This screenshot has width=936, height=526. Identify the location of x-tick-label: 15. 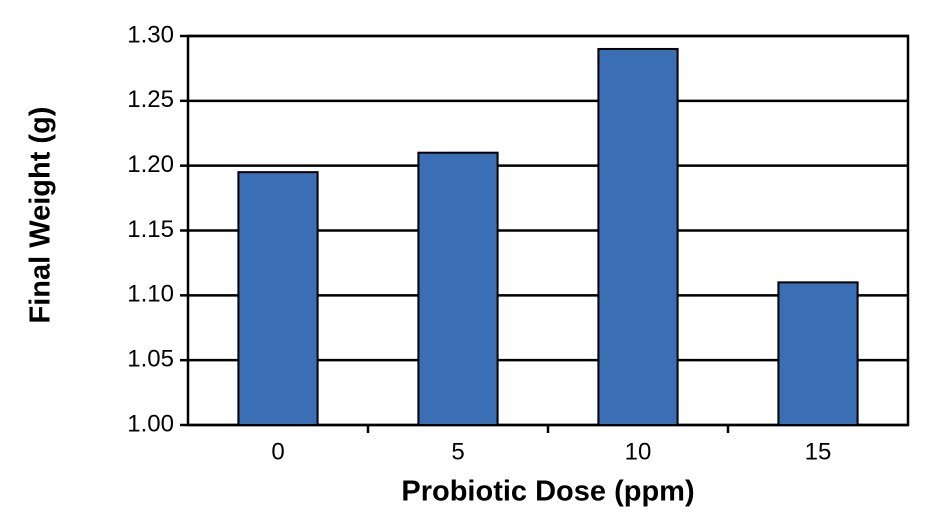
(818, 451).